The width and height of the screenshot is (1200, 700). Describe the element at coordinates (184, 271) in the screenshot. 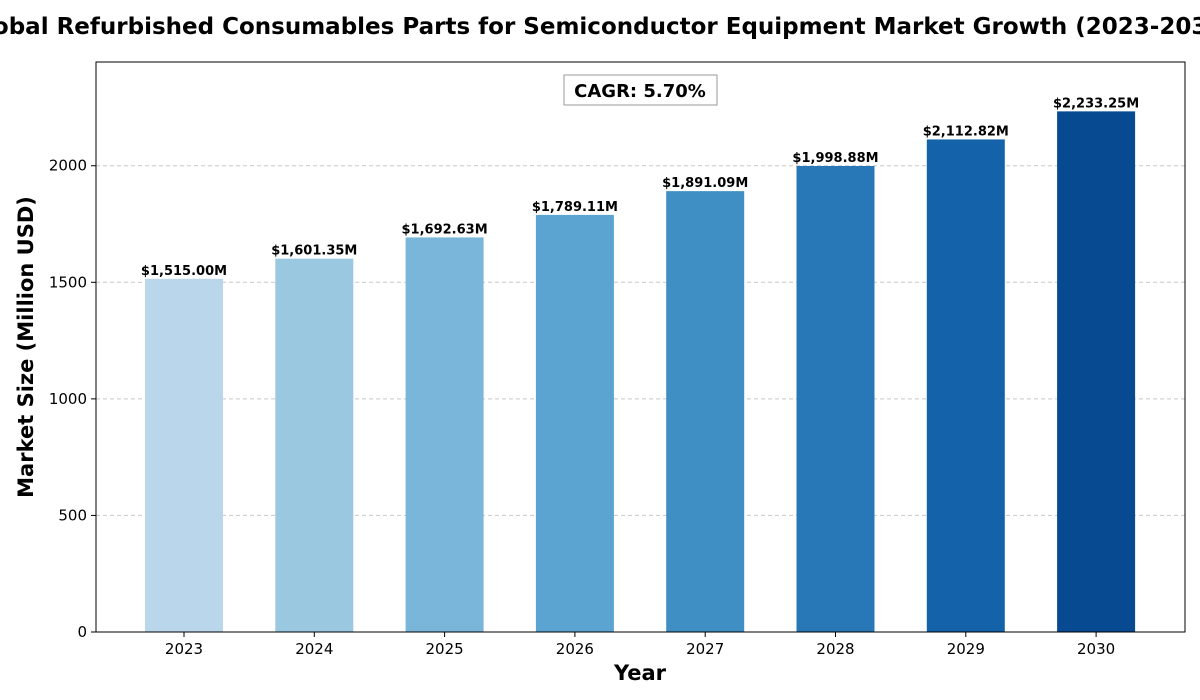

I see `bar-value-label: $1,515.00M` at that location.